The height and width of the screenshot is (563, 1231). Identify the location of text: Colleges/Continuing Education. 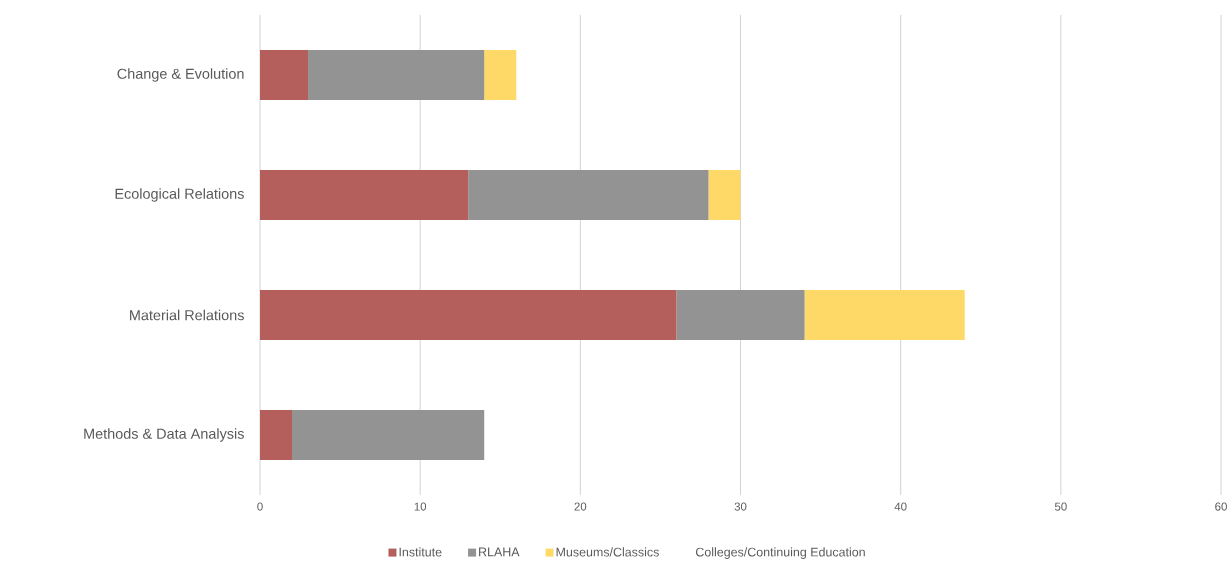
(780, 553).